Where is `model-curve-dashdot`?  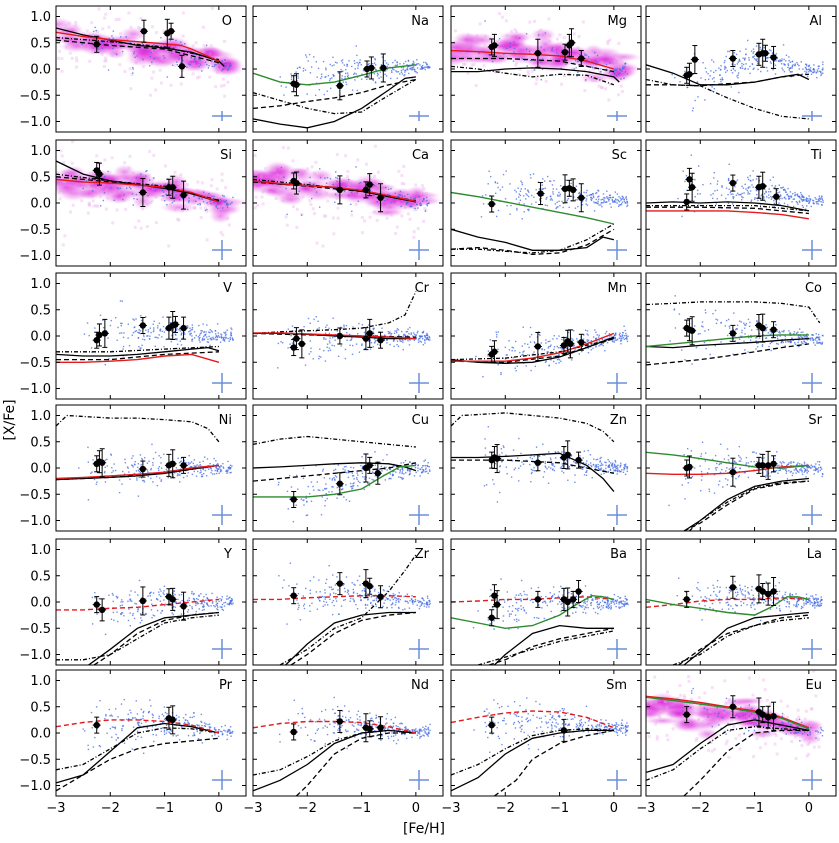
model-curve-dashdot is located at coordinates (137, 349).